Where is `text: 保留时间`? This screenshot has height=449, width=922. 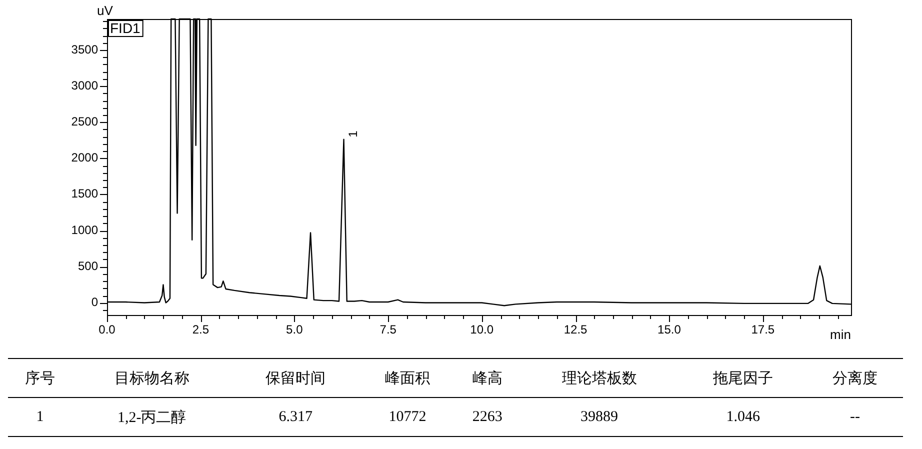
text: 保留时间 is located at coordinates (296, 378).